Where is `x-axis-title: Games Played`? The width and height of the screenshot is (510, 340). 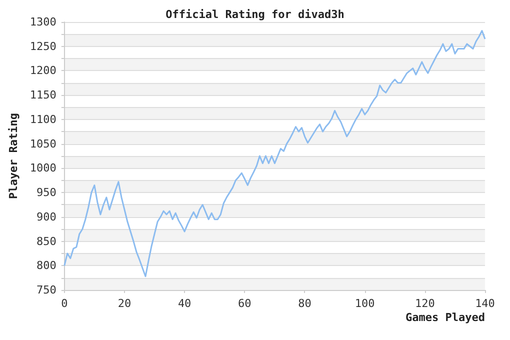 x-axis-title: Games Played is located at coordinates (445, 317).